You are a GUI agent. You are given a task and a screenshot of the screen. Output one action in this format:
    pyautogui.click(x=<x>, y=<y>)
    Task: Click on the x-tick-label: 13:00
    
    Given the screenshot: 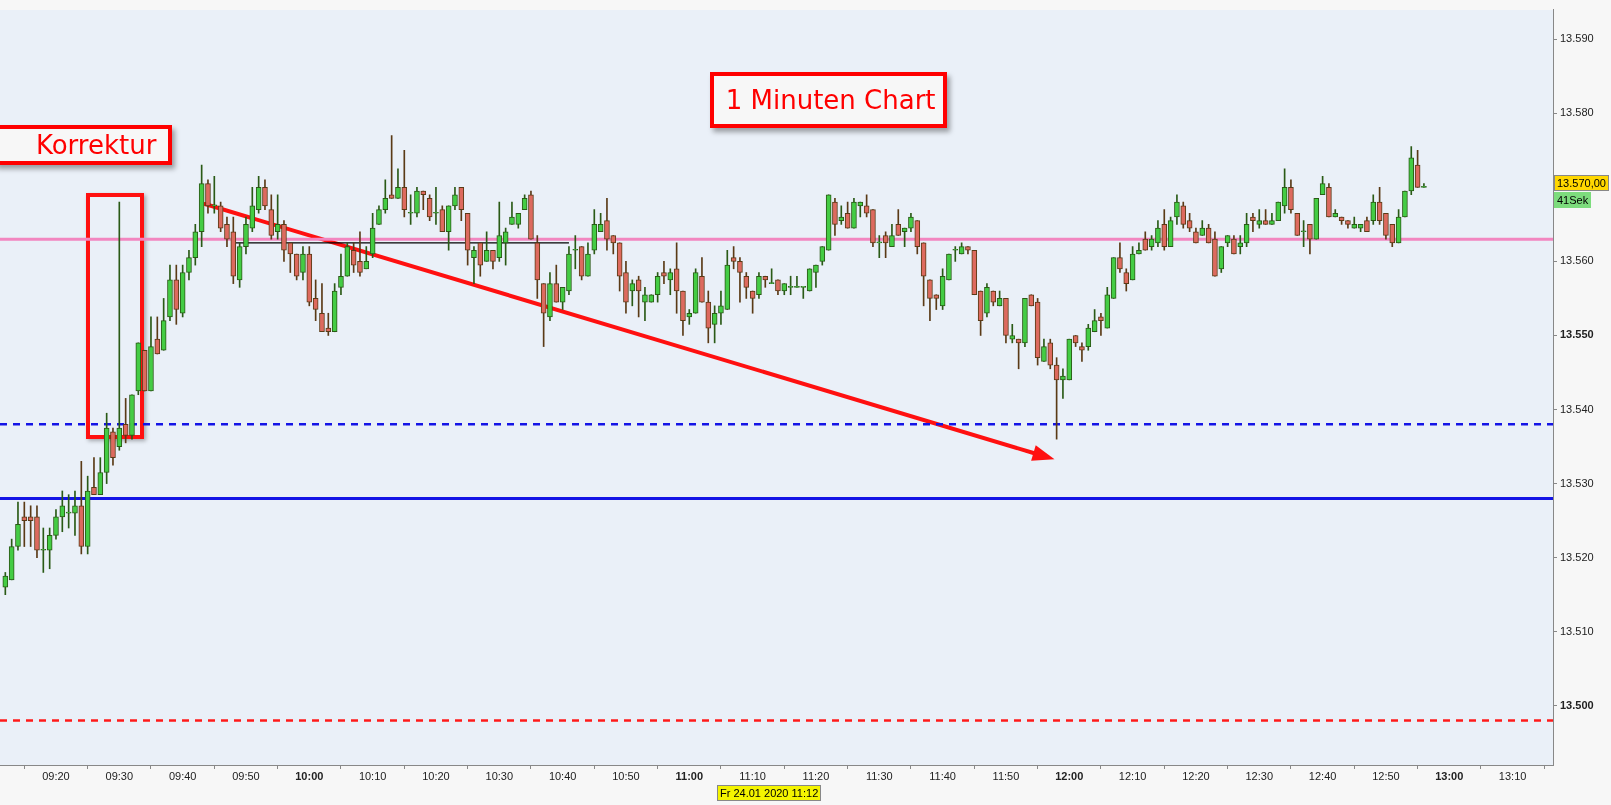 What is the action you would take?
    pyautogui.click(x=1449, y=775)
    